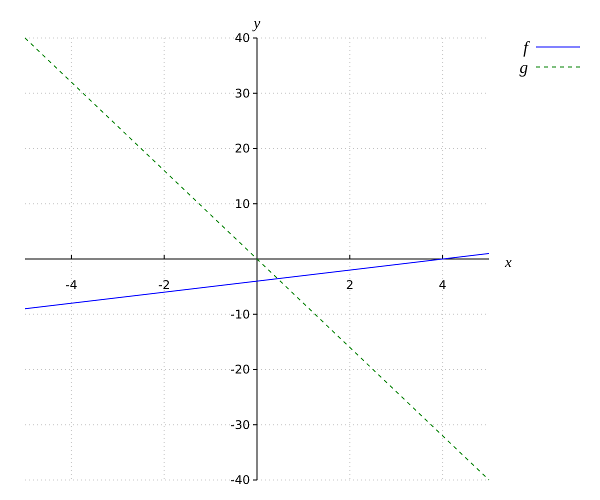 The height and width of the screenshot is (500, 600). Describe the element at coordinates (442, 285) in the screenshot. I see `x-tick-label: 4` at that location.